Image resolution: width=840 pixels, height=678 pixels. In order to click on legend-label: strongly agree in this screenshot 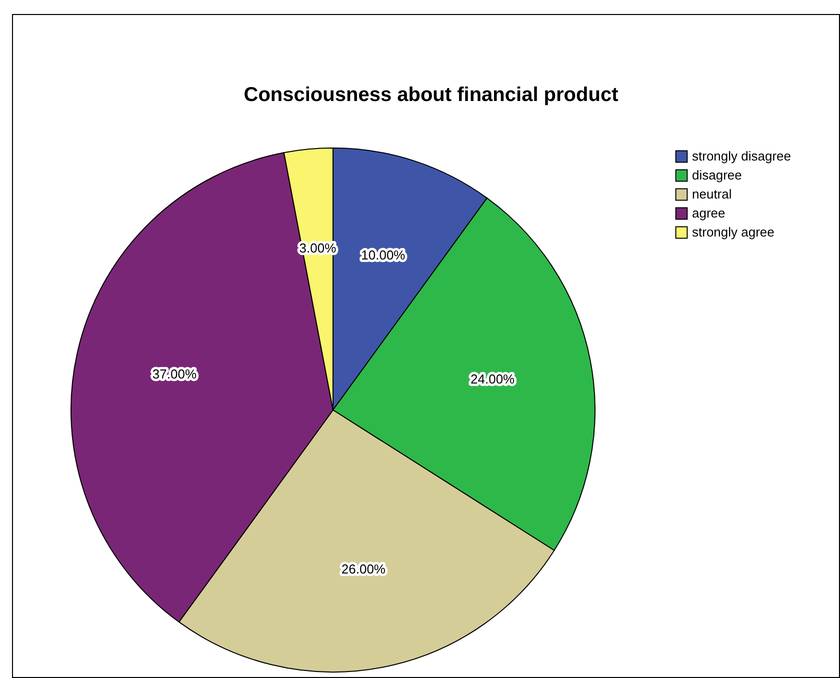, I will do `click(733, 232)`.